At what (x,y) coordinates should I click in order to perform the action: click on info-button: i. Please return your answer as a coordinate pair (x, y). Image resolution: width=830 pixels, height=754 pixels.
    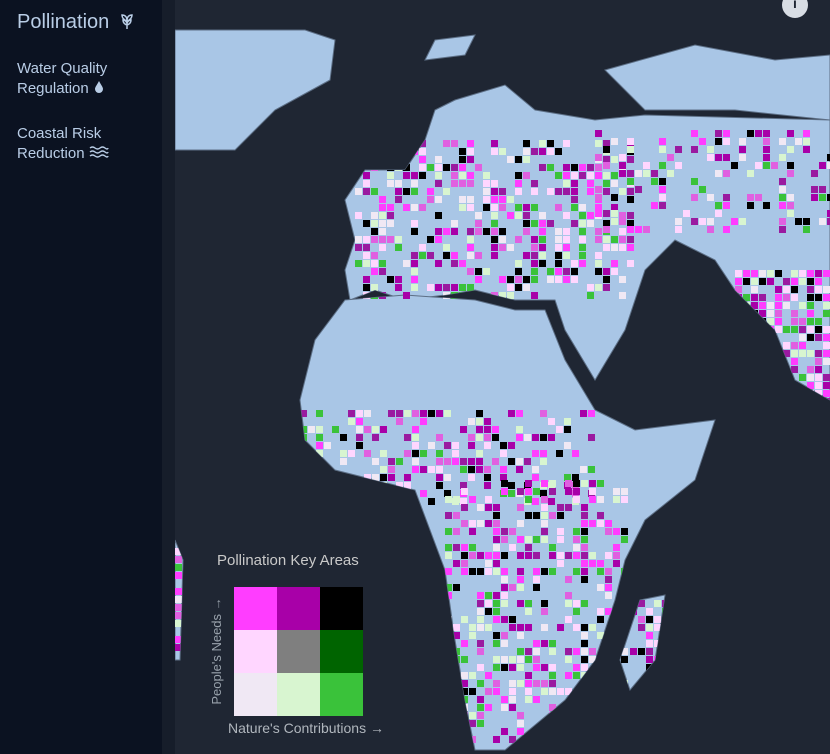
    Looking at the image, I should click on (795, 9).